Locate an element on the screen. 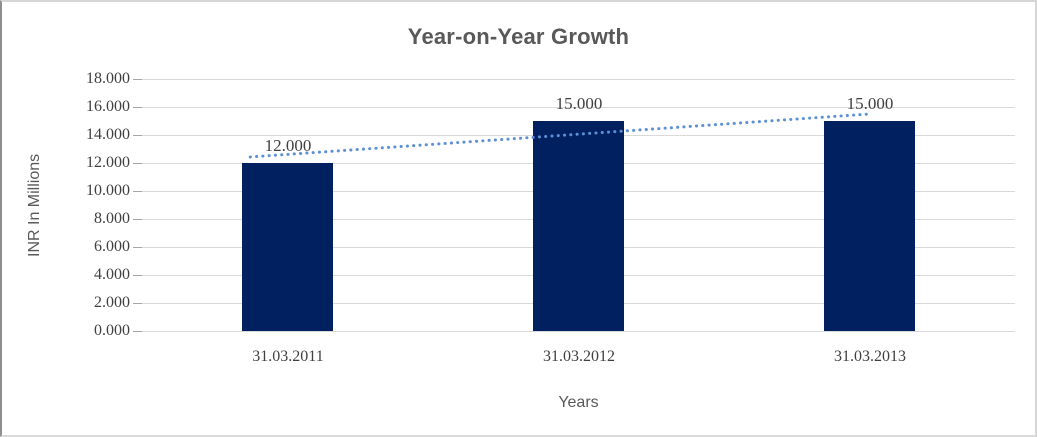 The image size is (1037, 437). x-axis-tick-label: 31.03.2013 is located at coordinates (870, 356).